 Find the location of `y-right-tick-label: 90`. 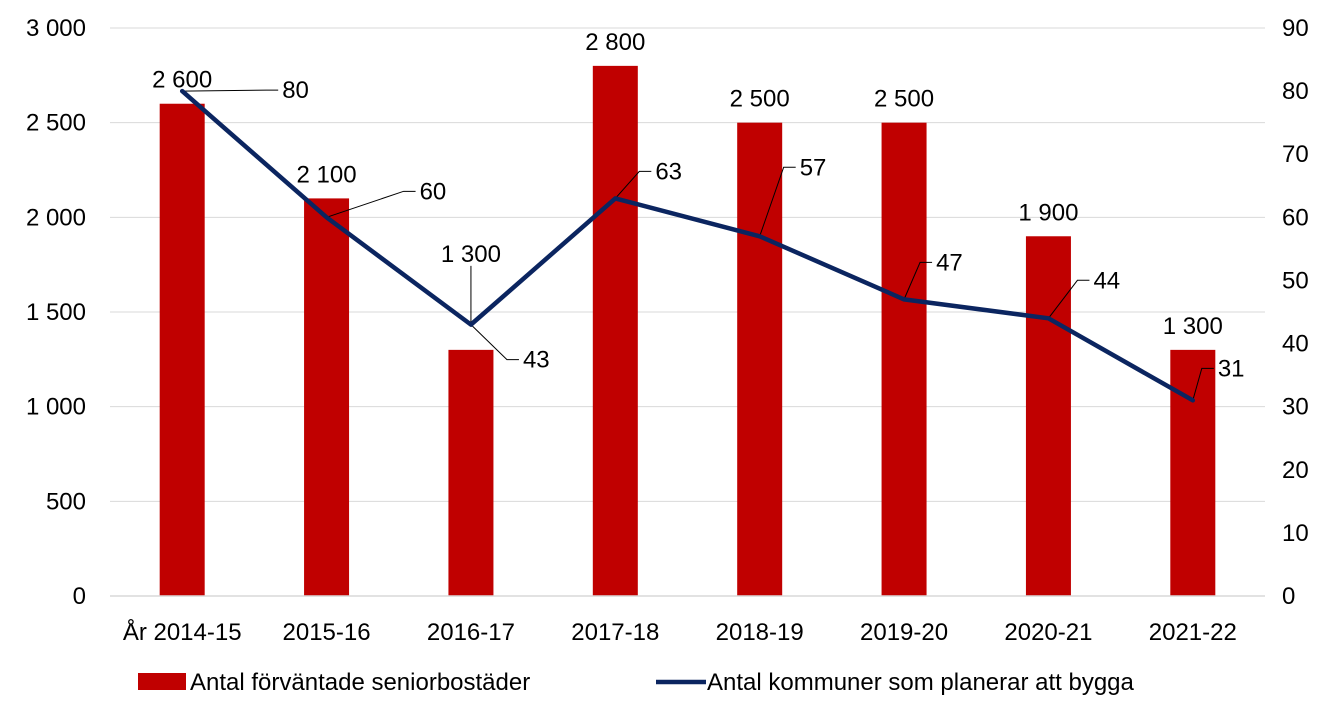

y-right-tick-label: 90 is located at coordinates (1295, 28).